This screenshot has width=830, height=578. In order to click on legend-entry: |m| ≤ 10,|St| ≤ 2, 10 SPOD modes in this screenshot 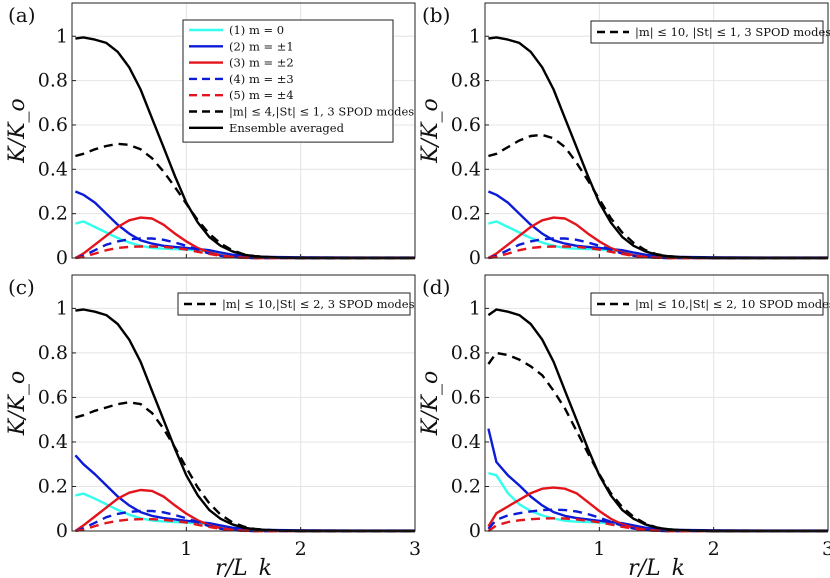, I will do `click(732, 304)`.